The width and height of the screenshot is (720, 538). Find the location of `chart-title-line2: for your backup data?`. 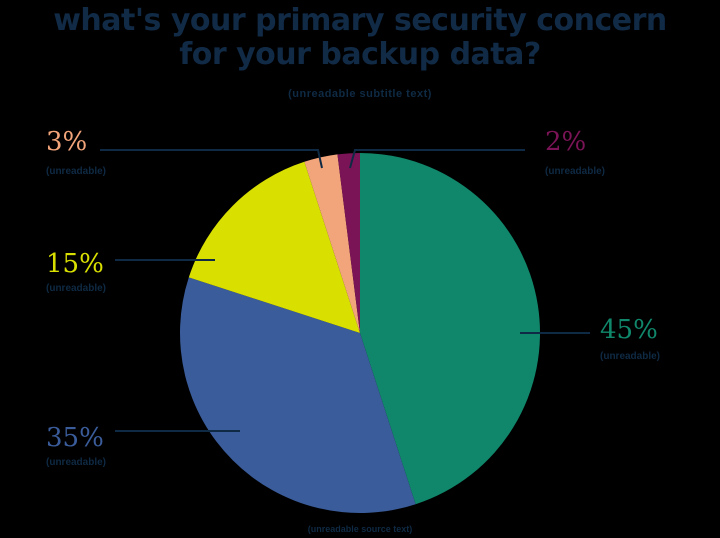

chart-title-line2: for your backup data? is located at coordinates (360, 54).